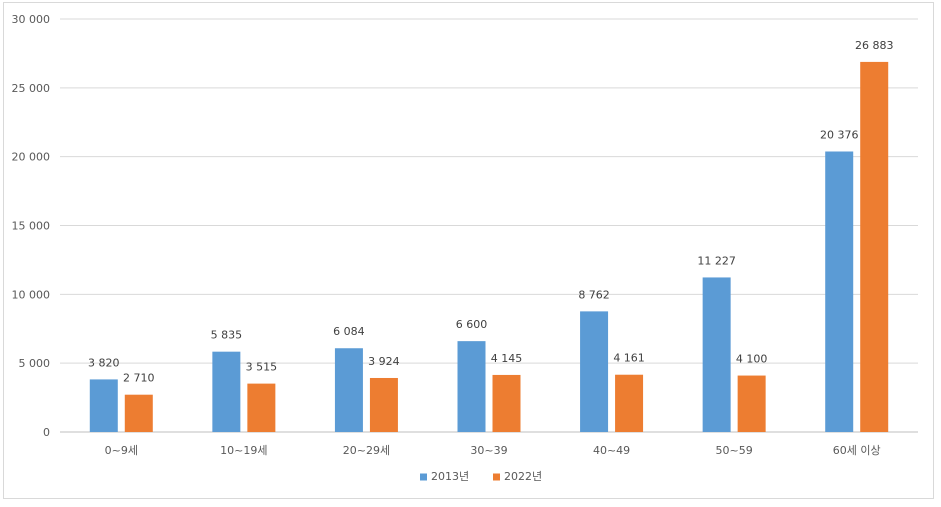 The height and width of the screenshot is (507, 941). Describe the element at coordinates (450, 476) in the screenshot. I see `legend-label: 2013년` at that location.